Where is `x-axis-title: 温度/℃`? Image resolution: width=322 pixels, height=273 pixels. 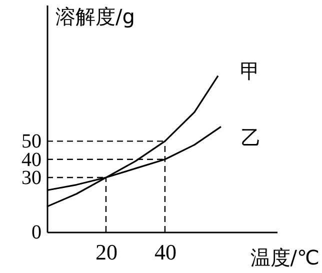 x-axis-title: 温度/℃ is located at coordinates (285, 258).